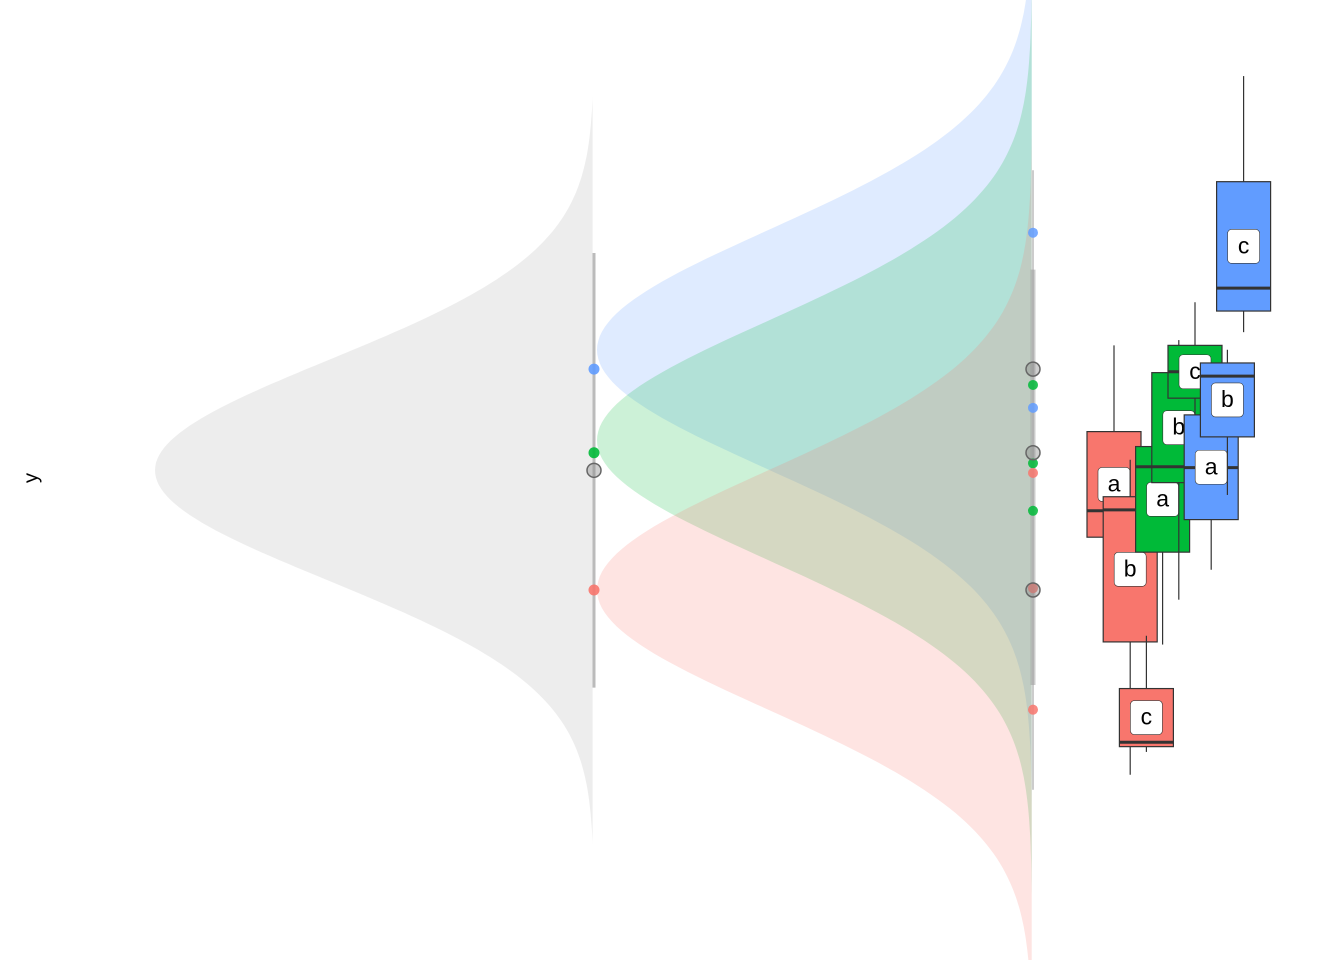 The height and width of the screenshot is (960, 1344). Describe the element at coordinates (31, 478) in the screenshot. I see `y-axis-label: y` at that location.